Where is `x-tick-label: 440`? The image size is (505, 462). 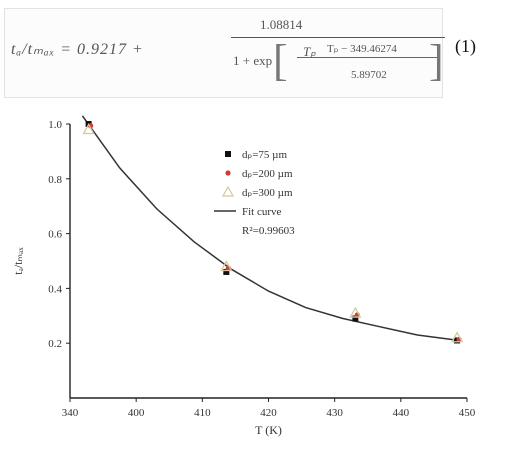
x-tick-label: 440 is located at coordinates (401, 413).